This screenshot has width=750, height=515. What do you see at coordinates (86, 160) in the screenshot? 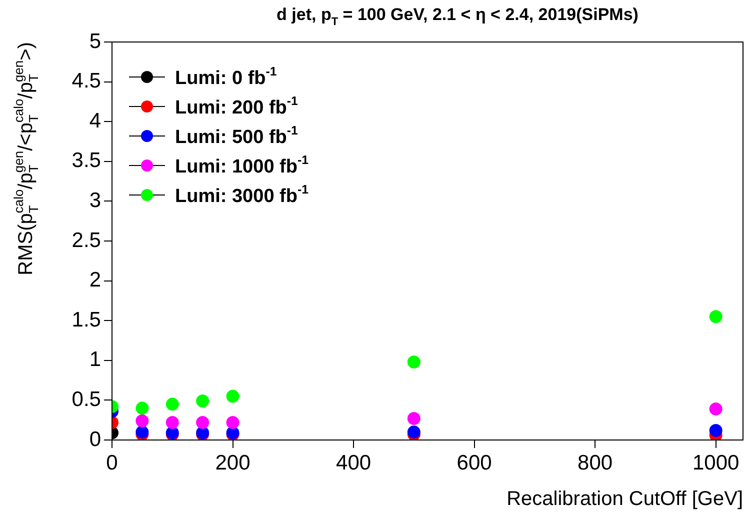
I see `y-tick-label: 3.5` at bounding box center [86, 160].